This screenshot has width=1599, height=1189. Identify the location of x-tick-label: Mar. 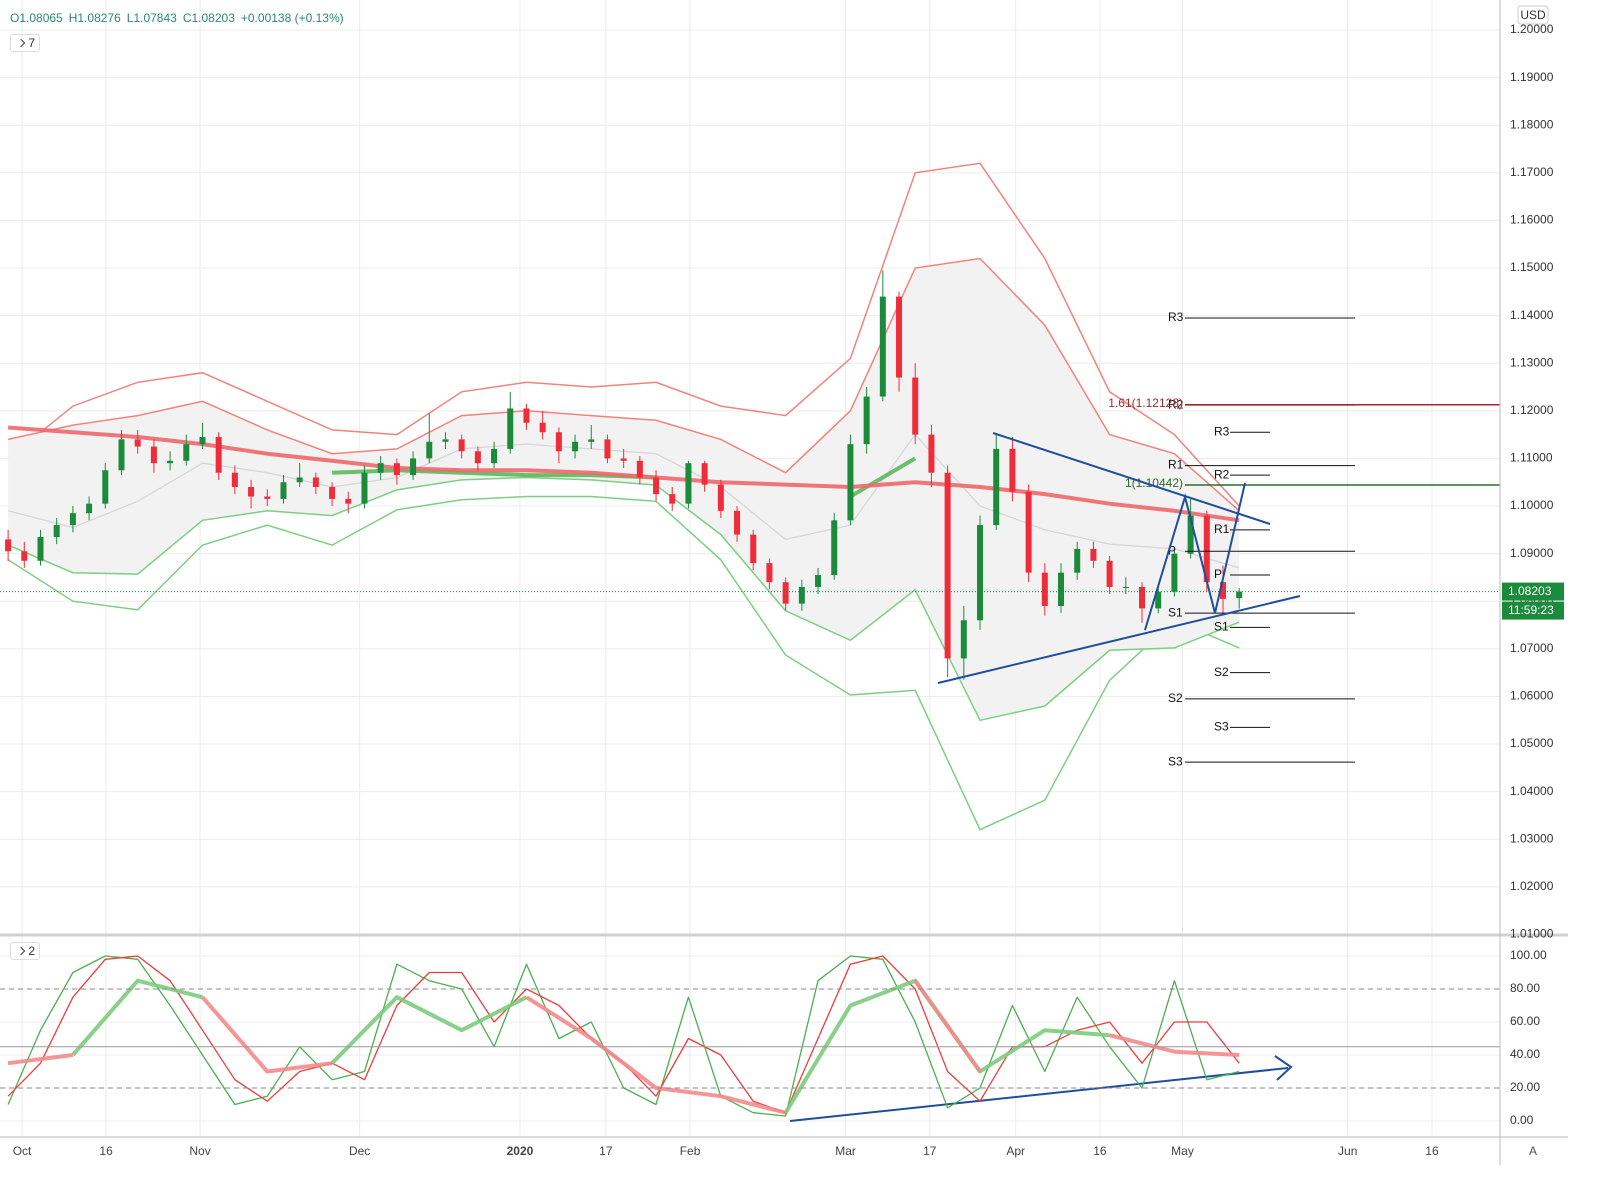
(845, 1151).